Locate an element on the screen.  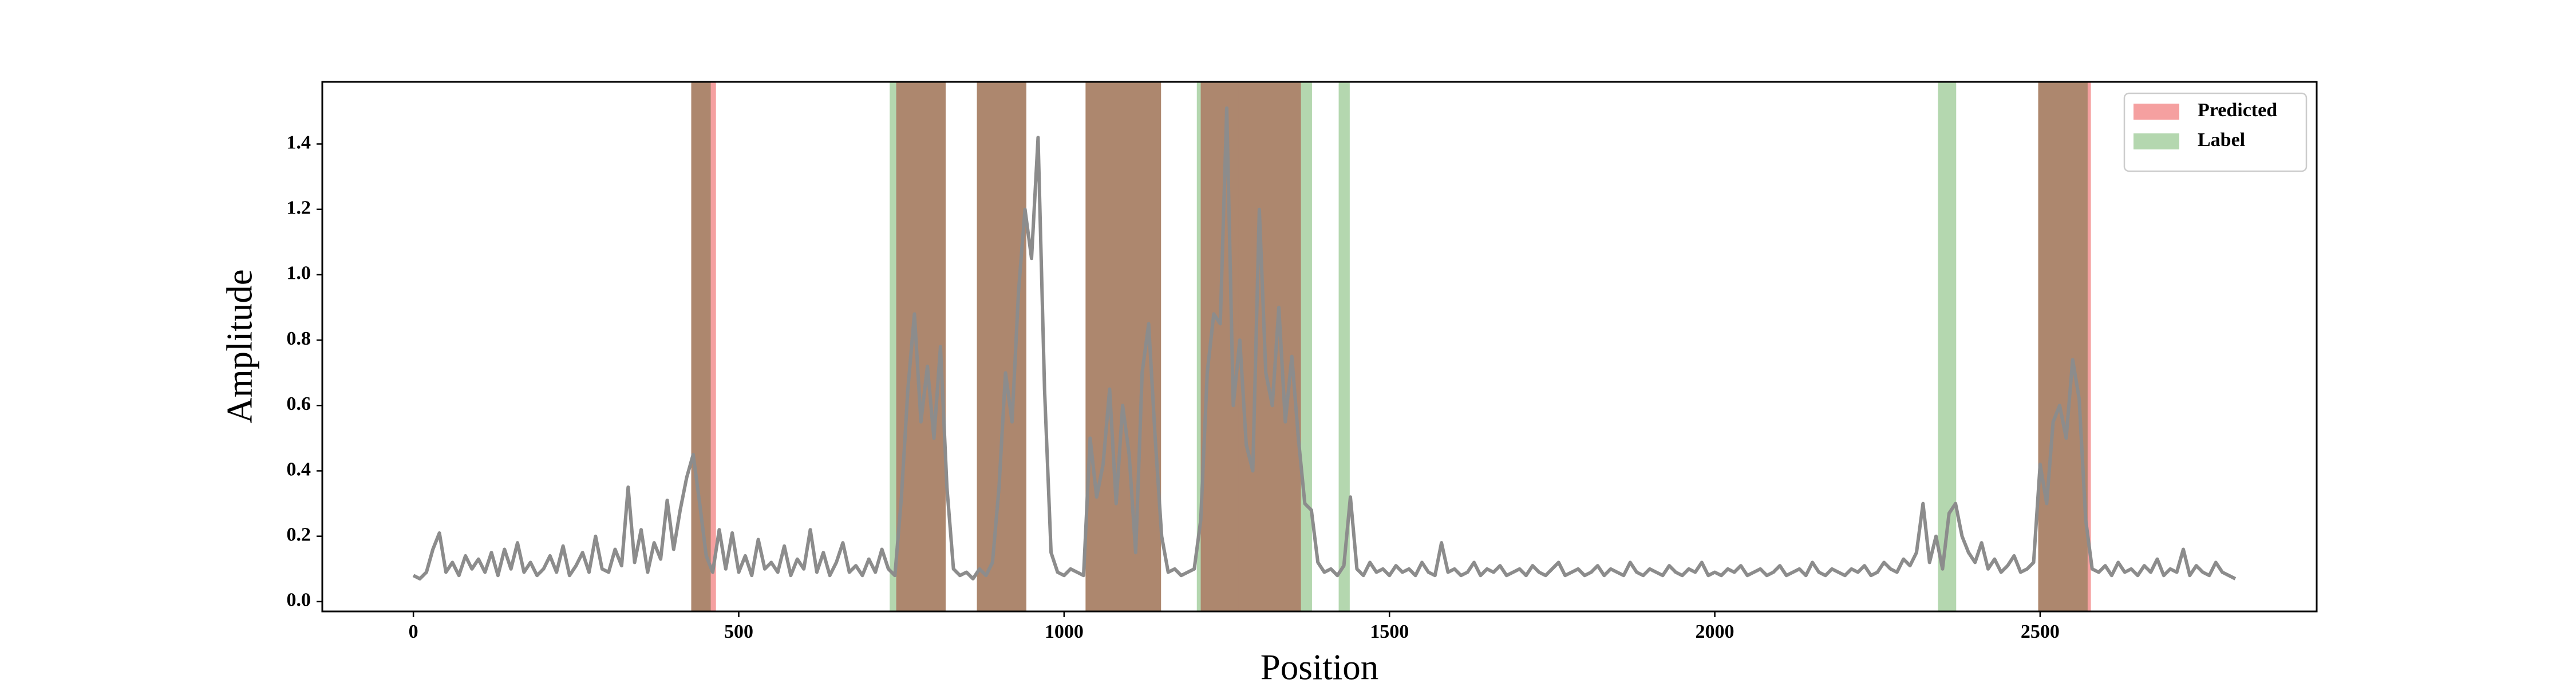
y-tick-label: 1.2 is located at coordinates (299, 208).